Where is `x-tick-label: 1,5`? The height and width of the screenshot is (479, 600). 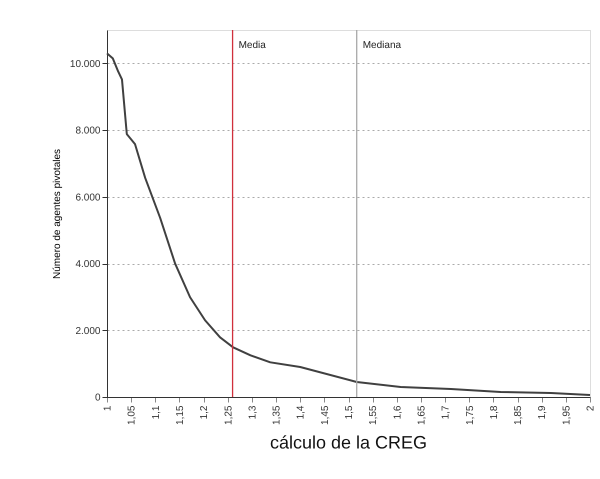
x-tick-label: 1,5 is located at coordinates (349, 412).